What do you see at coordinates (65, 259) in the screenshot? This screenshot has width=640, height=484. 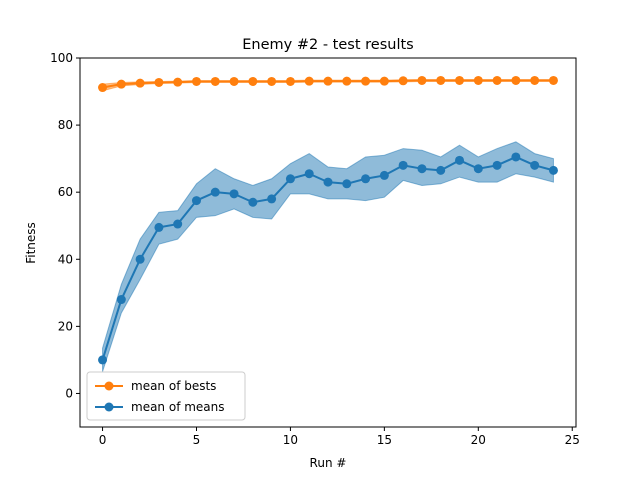 I see `y-tick-label: 40` at bounding box center [65, 259].